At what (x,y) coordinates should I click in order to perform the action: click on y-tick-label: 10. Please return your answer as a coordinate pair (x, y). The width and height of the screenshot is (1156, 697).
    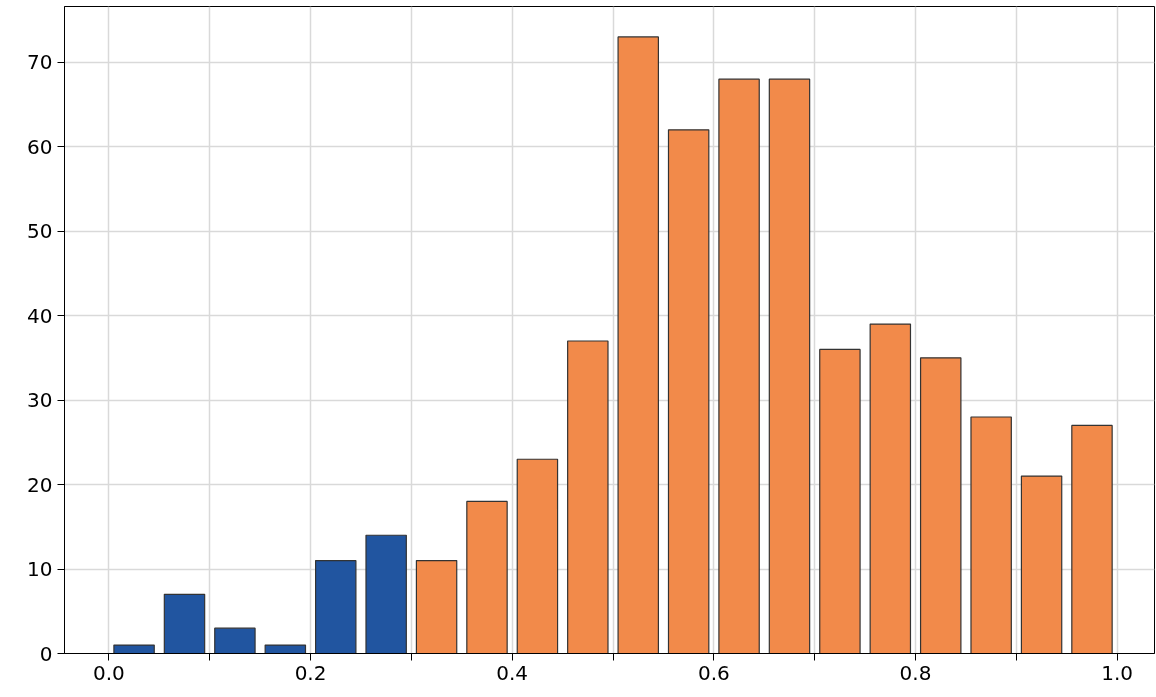
    Looking at the image, I should click on (40, 569).